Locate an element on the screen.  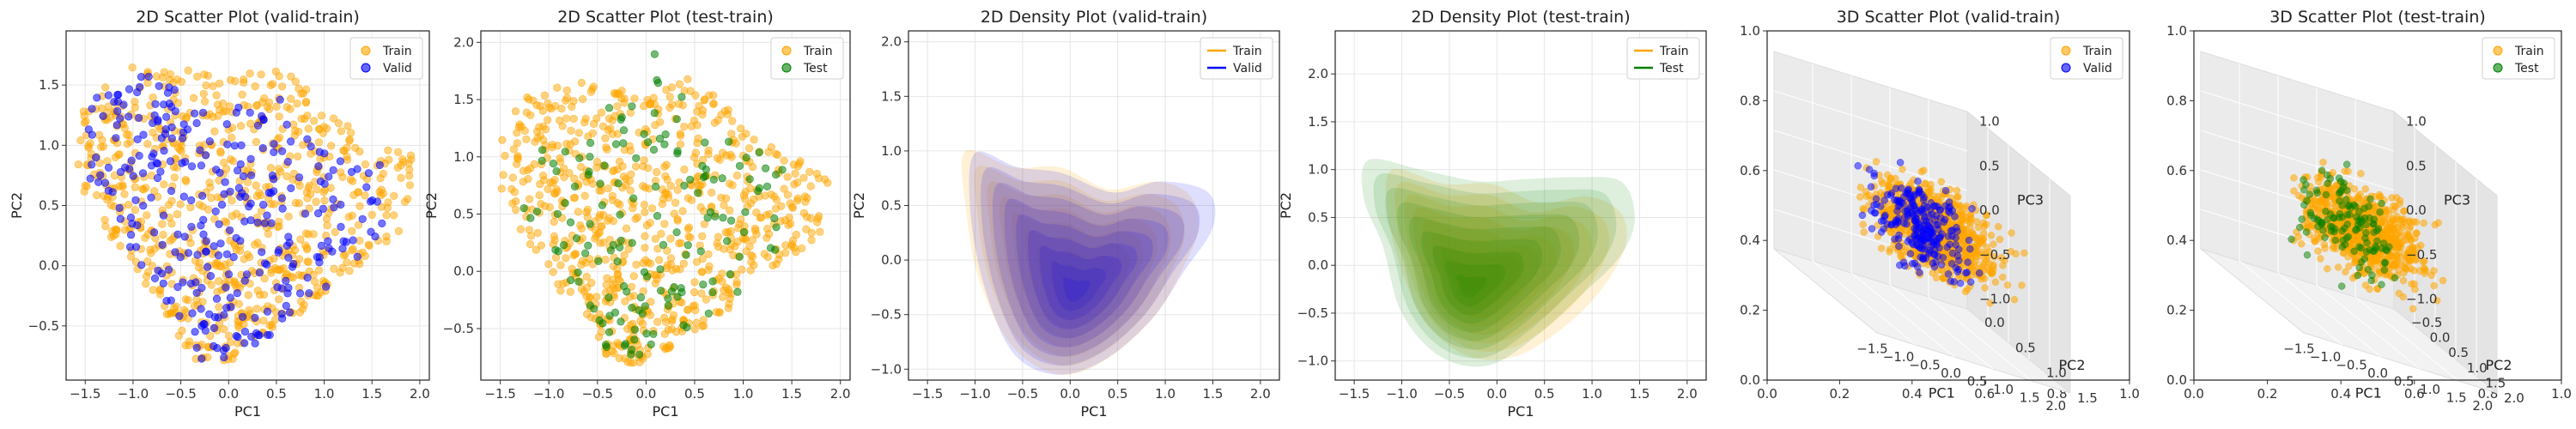
x-tick-label: −1.0 is located at coordinates (1401, 394).